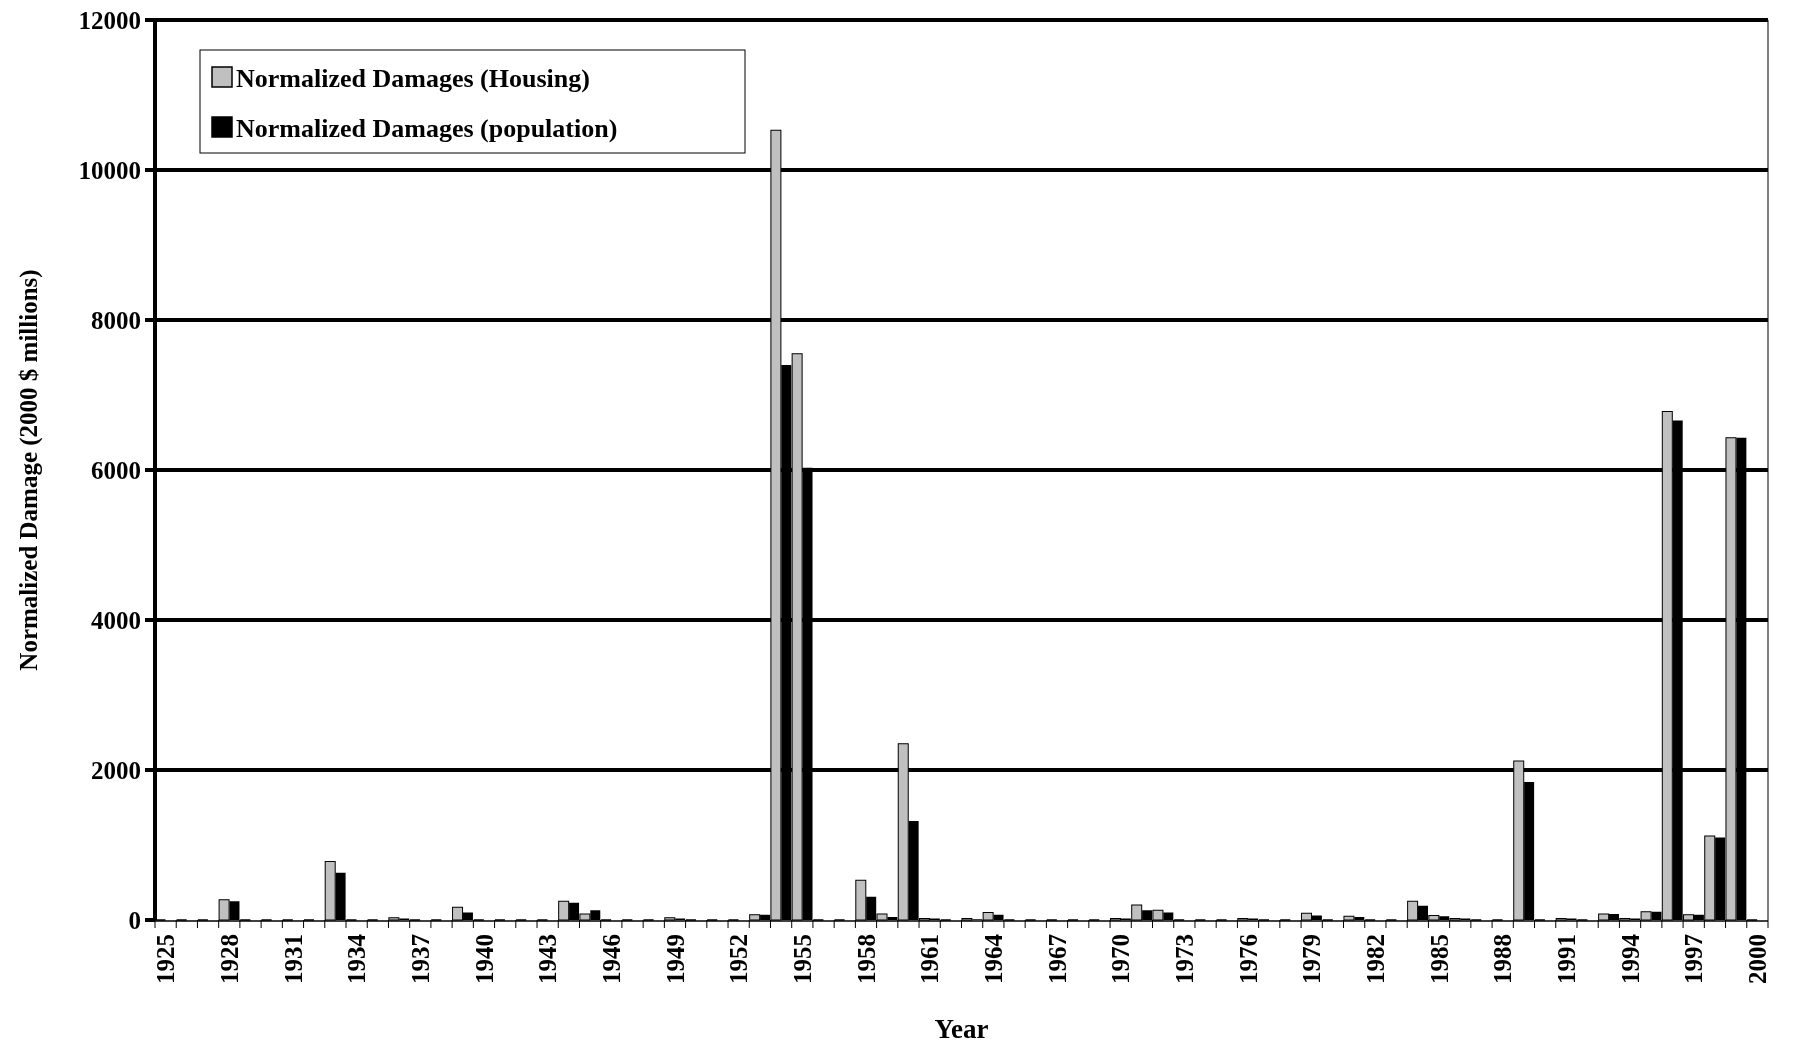 The image size is (1799, 1058). Describe the element at coordinates (29, 470) in the screenshot. I see `y-axis-title: Normalized Damage (2000 $ millions)` at that location.